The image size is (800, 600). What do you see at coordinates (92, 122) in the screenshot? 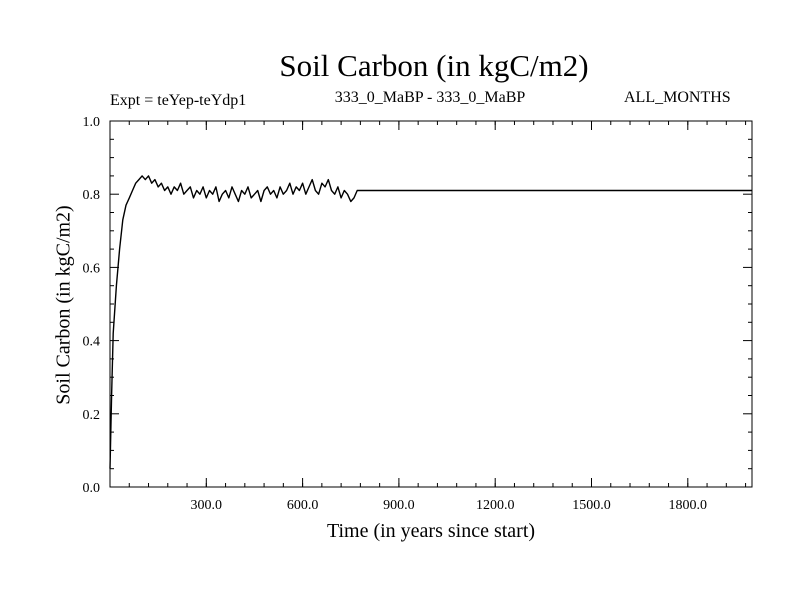
I see `y-tick-label: 1.0` at bounding box center [92, 122].